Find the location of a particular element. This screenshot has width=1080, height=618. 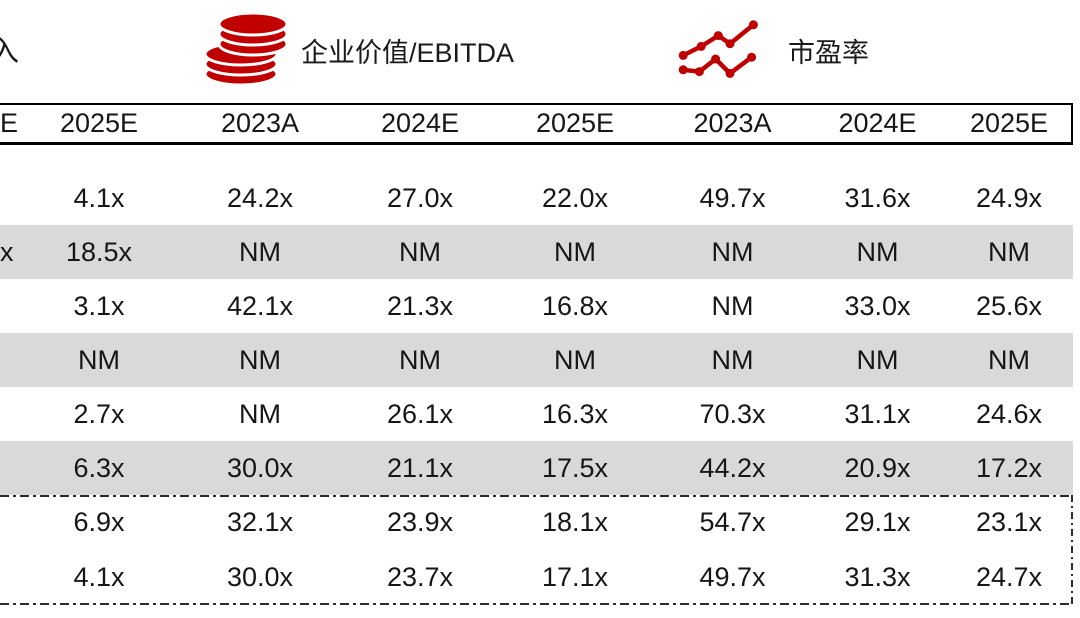

table-row: 6.3x 30.0x 21.1x 17.5x 44.2x 20.9x 17.2x is located at coordinates (536, 468).